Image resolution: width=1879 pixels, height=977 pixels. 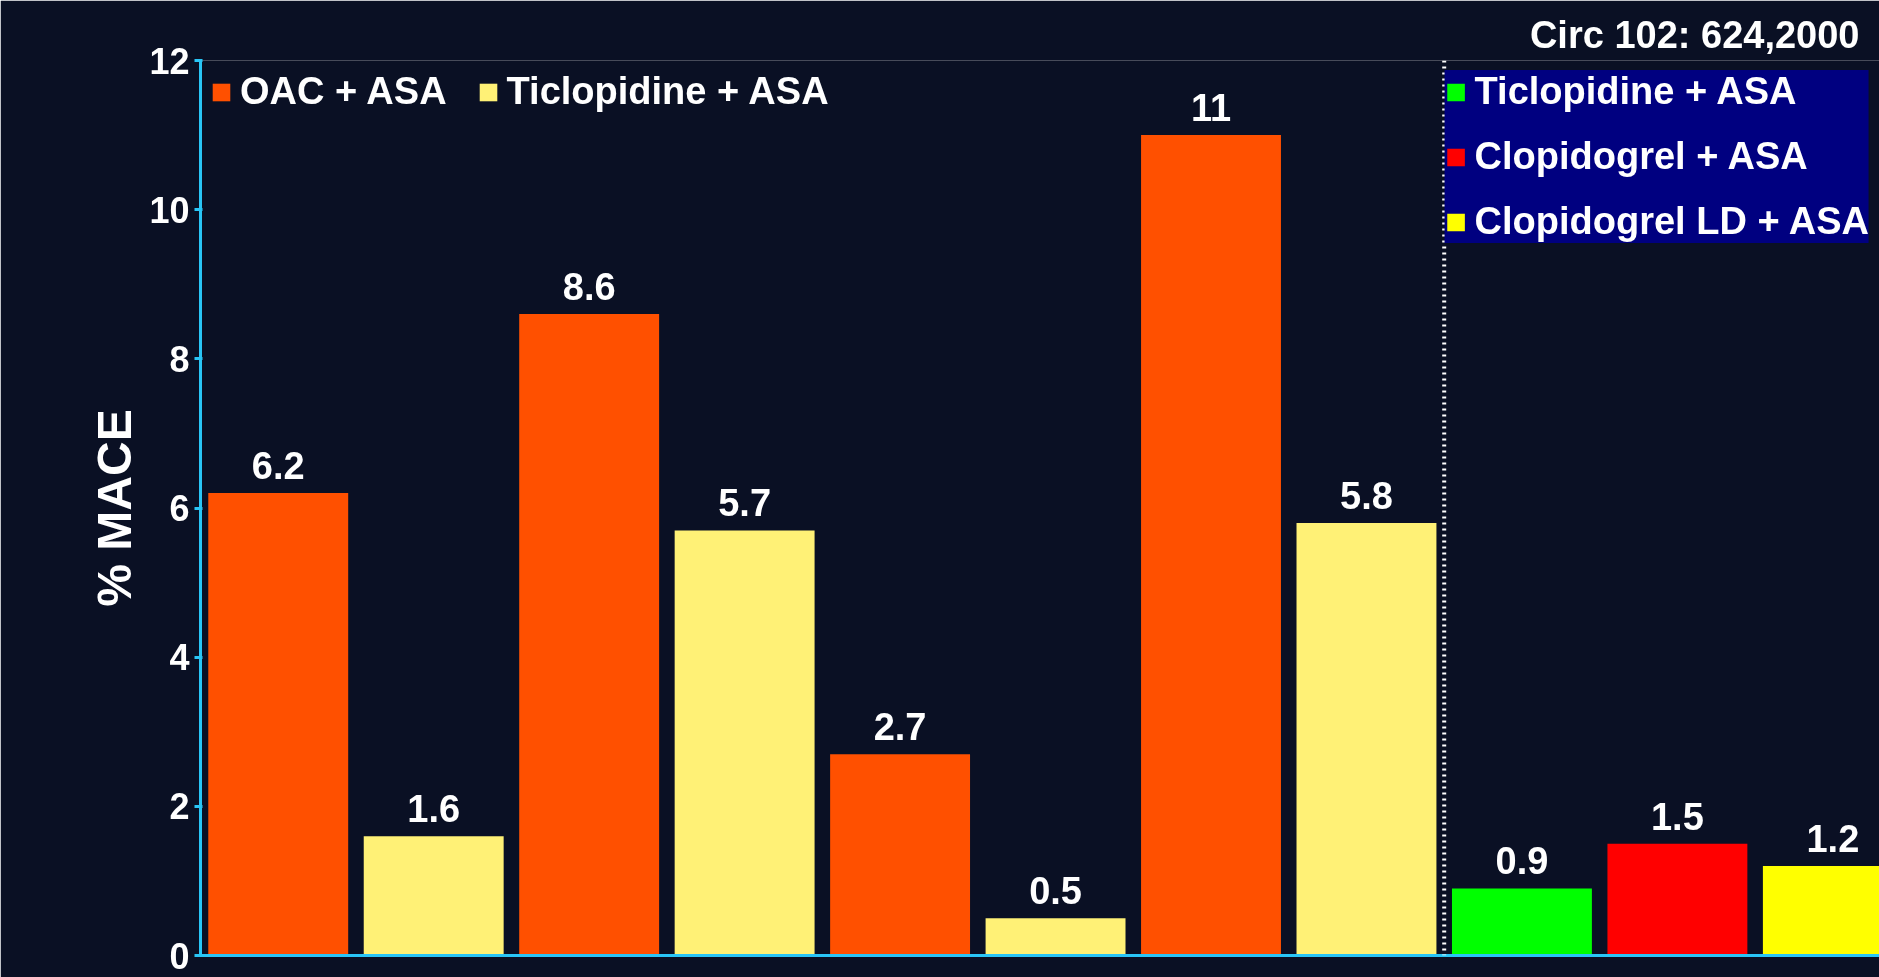 I want to click on legend-label: OAC + ASA, so click(x=343, y=91).